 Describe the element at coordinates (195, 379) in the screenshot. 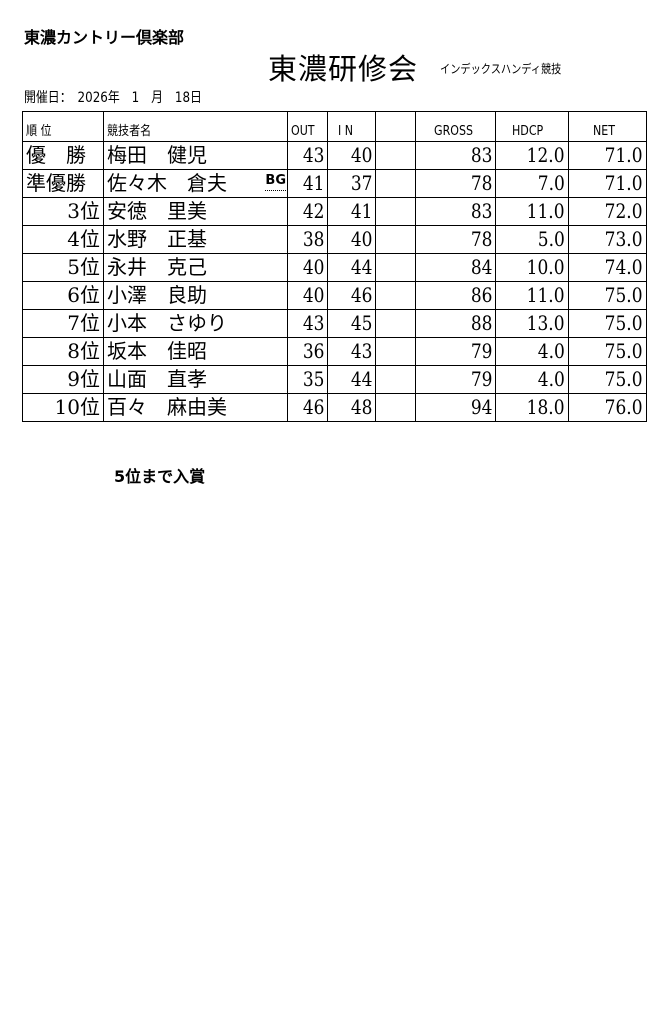

I see `name-cell: 山面 直孝` at that location.